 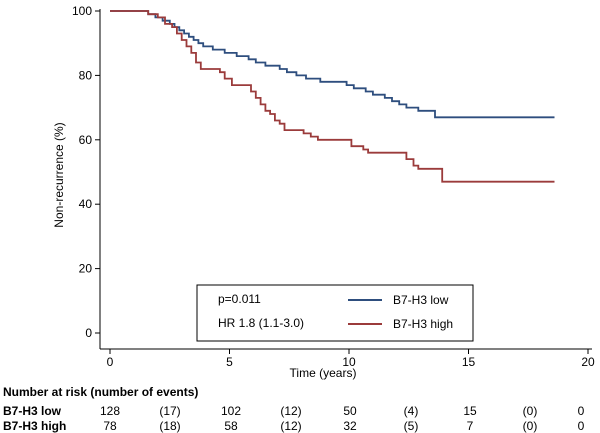 What do you see at coordinates (170, 426) in the screenshot?
I see `risk-cell: (18)` at bounding box center [170, 426].